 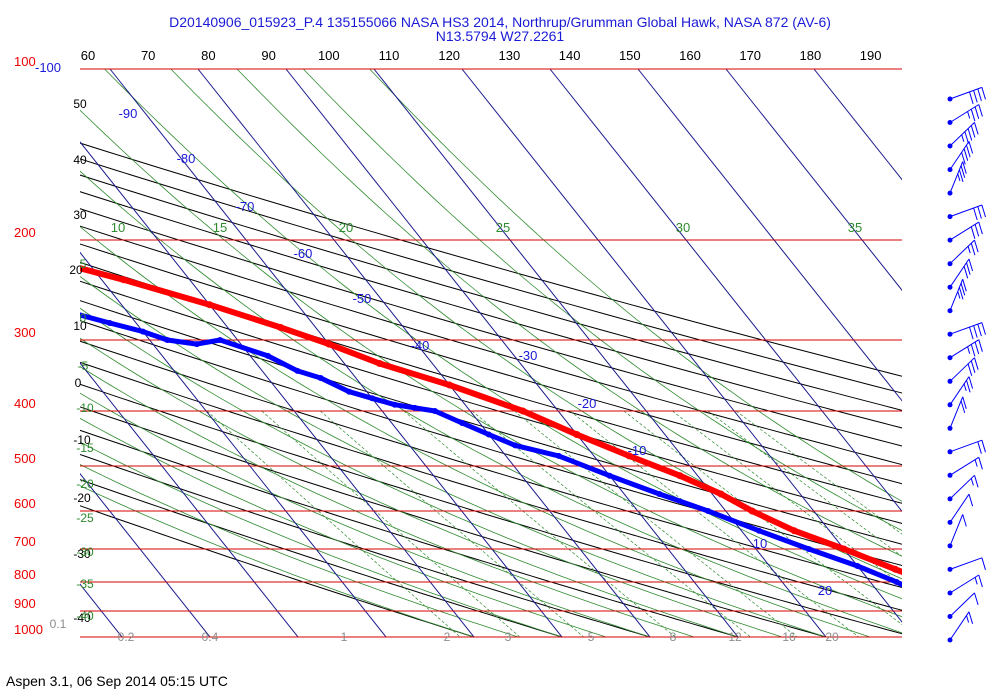 What do you see at coordinates (28, 629) in the screenshot?
I see `pressure-label: 1000` at bounding box center [28, 629].